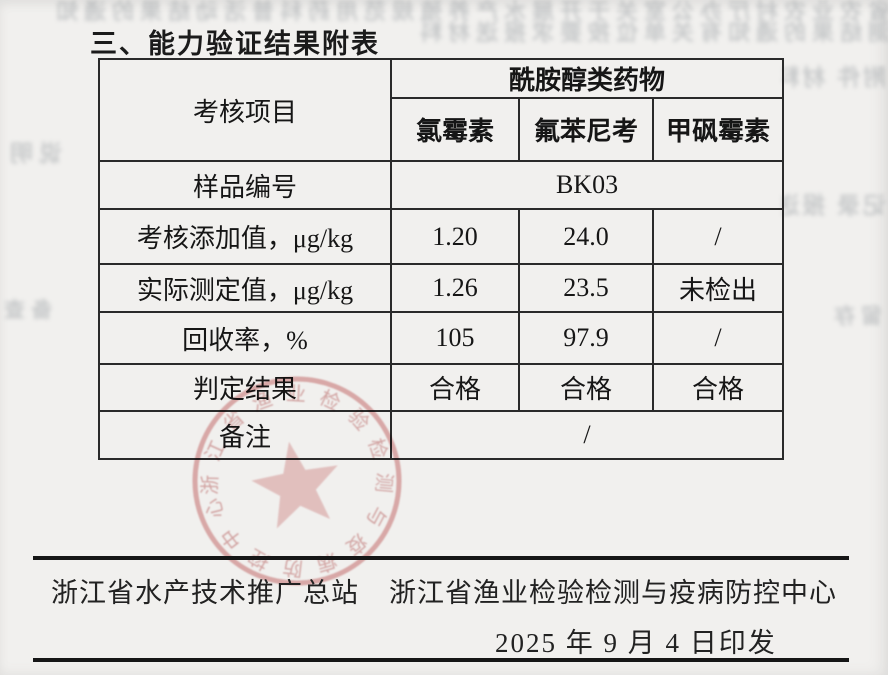  Describe the element at coordinates (455, 236) in the screenshot. I see `spike-value-1: 1.20` at that location.